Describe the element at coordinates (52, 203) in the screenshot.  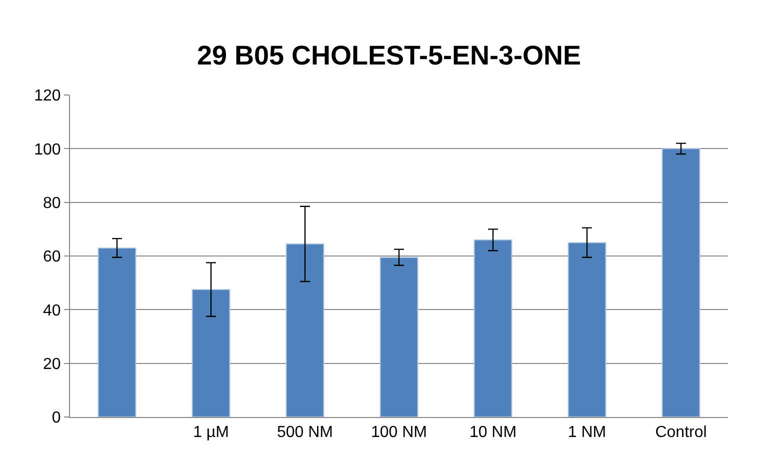
I see `y-tick-label: 80` at that location.